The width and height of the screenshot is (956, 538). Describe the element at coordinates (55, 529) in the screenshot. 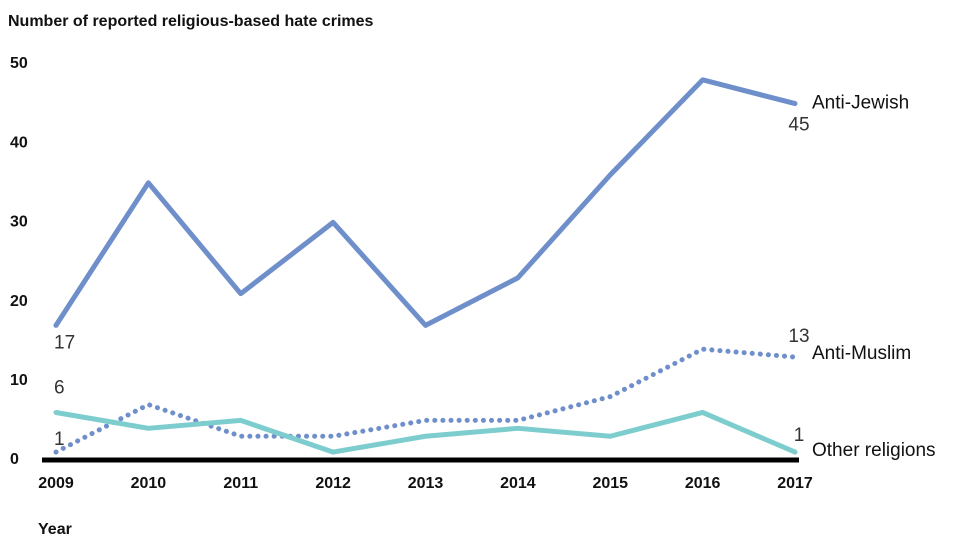

I see `x-axis-label: Year` at that location.